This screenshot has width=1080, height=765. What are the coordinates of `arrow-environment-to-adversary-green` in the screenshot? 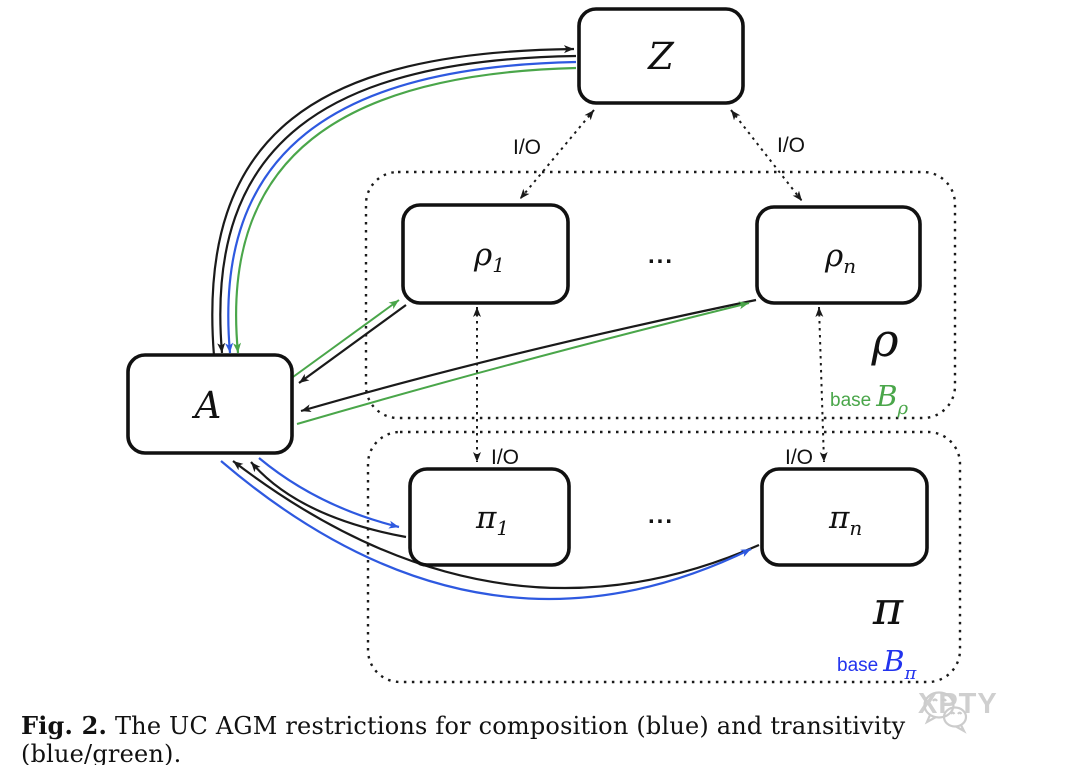 It's located at (405, 210).